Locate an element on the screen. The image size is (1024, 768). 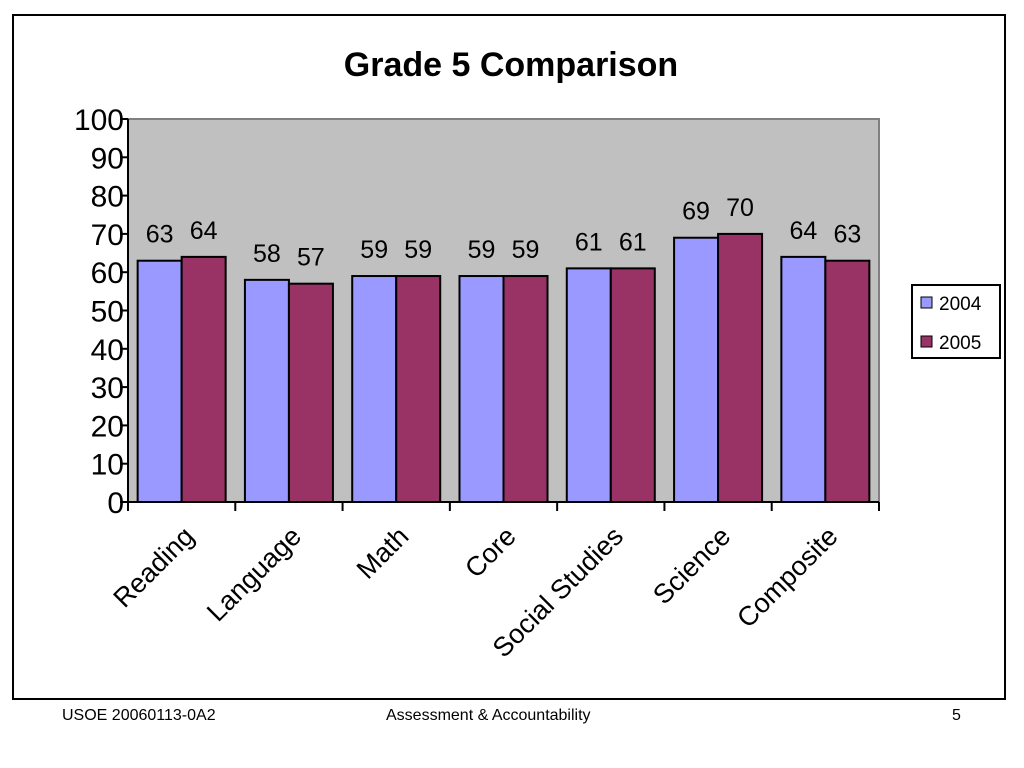
legend-swatch-2004 is located at coordinates (926, 302).